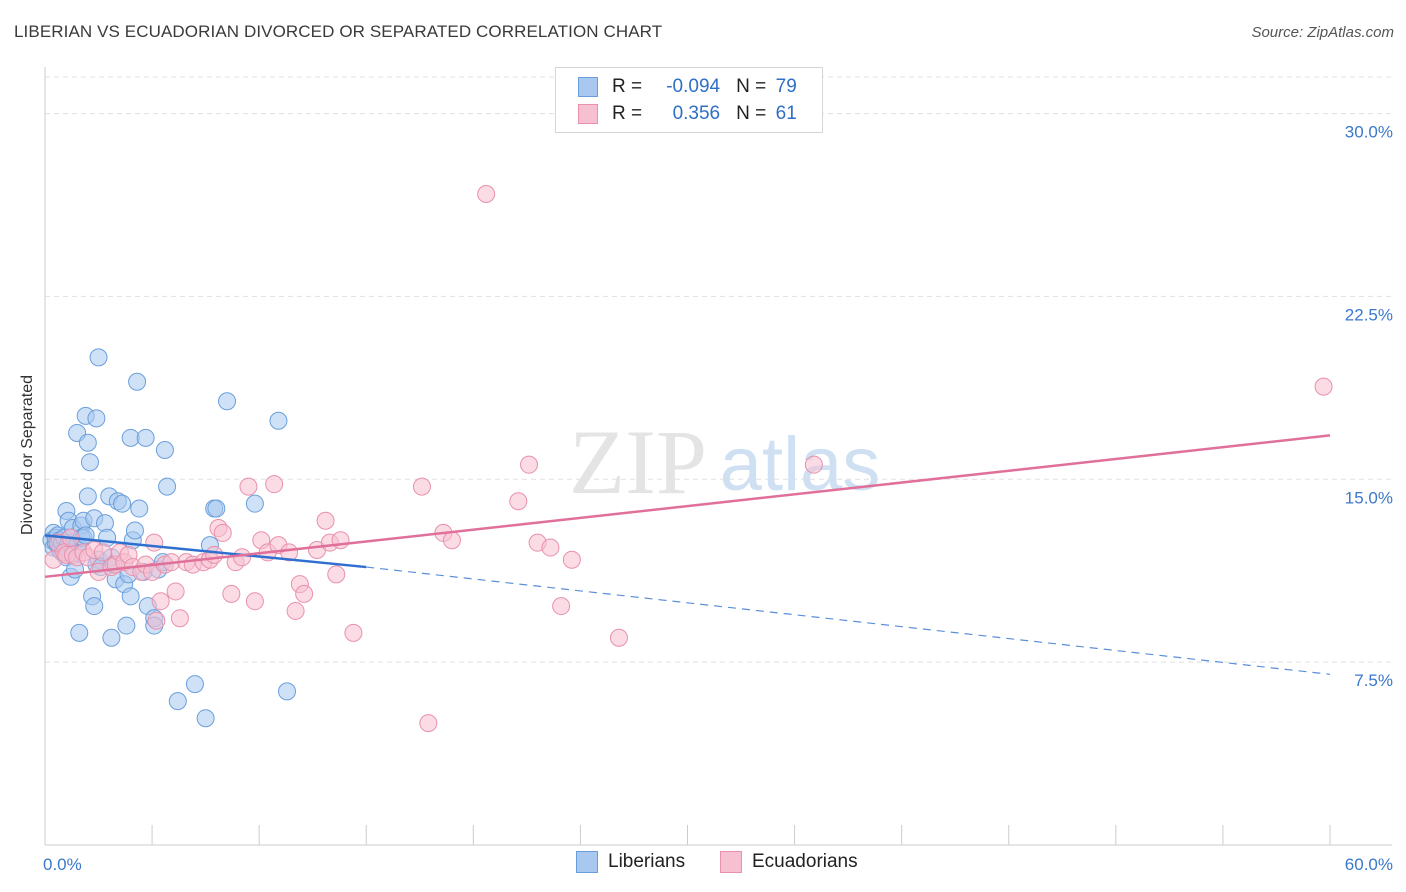 This screenshot has height=892, width=1406. What do you see at coordinates (587, 862) in the screenshot?
I see `swatch-liberians` at bounding box center [587, 862].